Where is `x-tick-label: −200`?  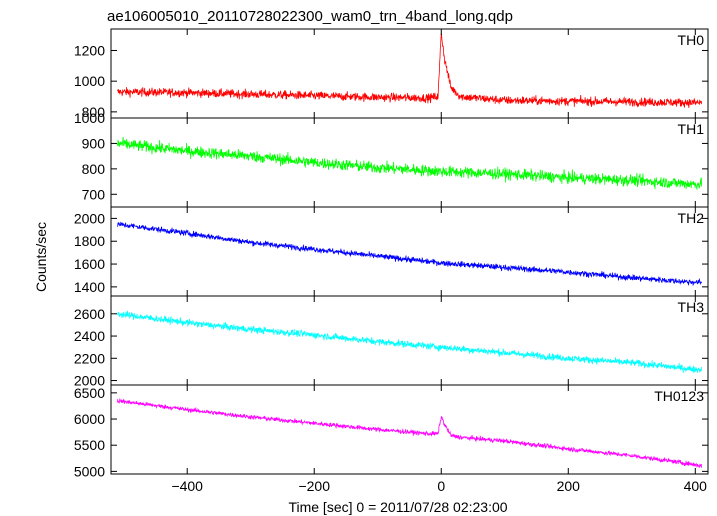 x-tick-label: −200 is located at coordinates (314, 486).